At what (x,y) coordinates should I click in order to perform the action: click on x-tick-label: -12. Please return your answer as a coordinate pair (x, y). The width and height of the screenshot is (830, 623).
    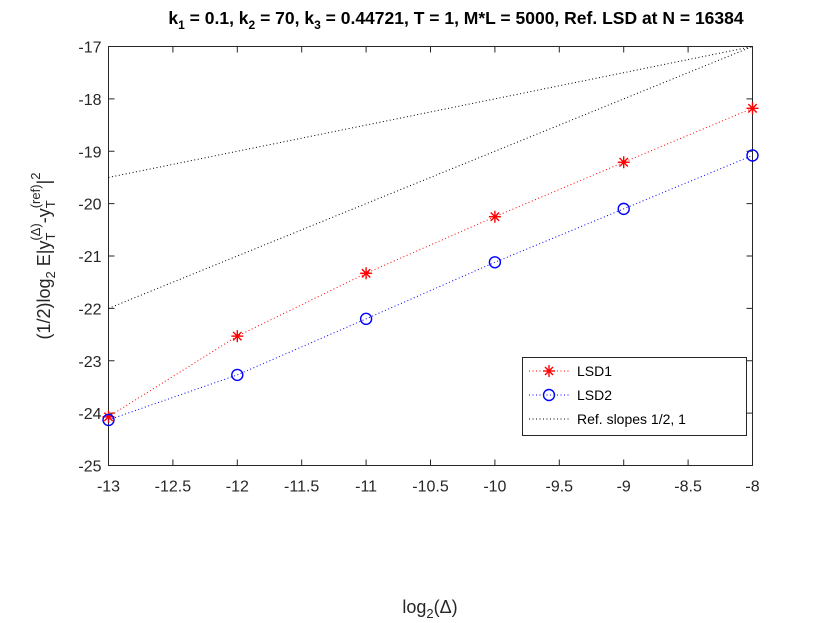
    Looking at the image, I should click on (237, 487).